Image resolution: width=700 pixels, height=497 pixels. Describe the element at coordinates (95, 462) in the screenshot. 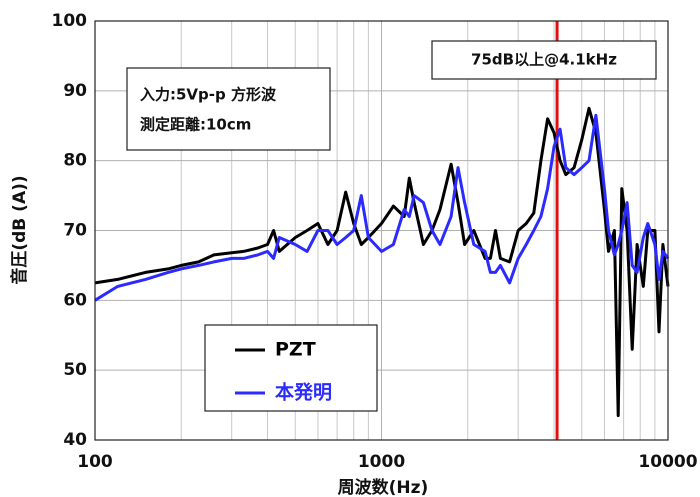

I see `x-tick-label: 100` at that location.